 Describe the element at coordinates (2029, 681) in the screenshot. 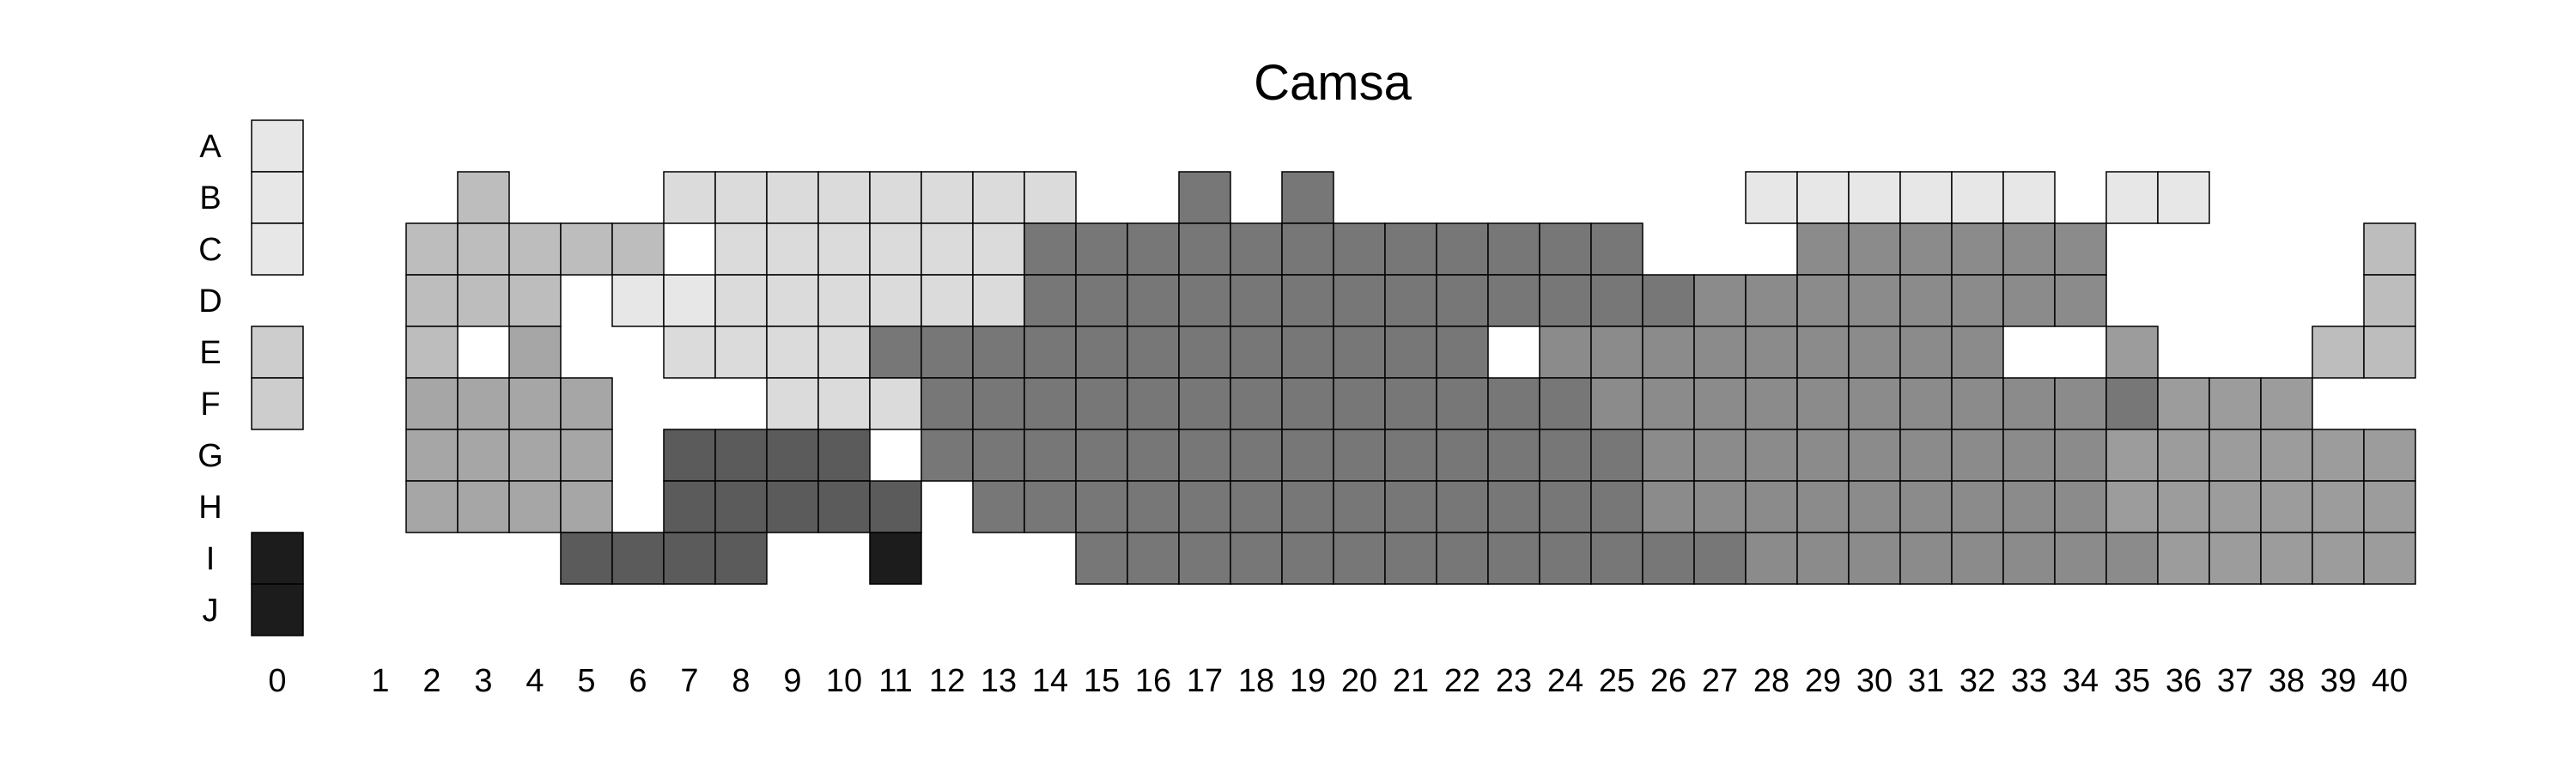

I see `column-label-33: 33` at that location.